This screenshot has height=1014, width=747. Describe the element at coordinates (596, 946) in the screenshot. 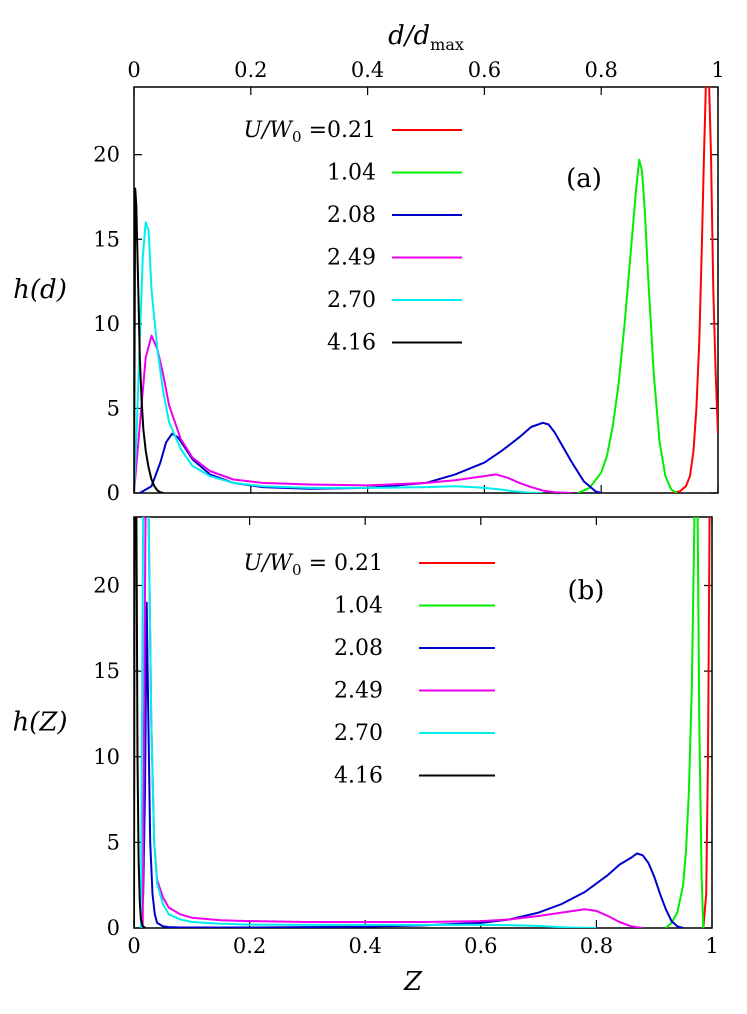

I see `x-tick-label: 0.8` at that location.